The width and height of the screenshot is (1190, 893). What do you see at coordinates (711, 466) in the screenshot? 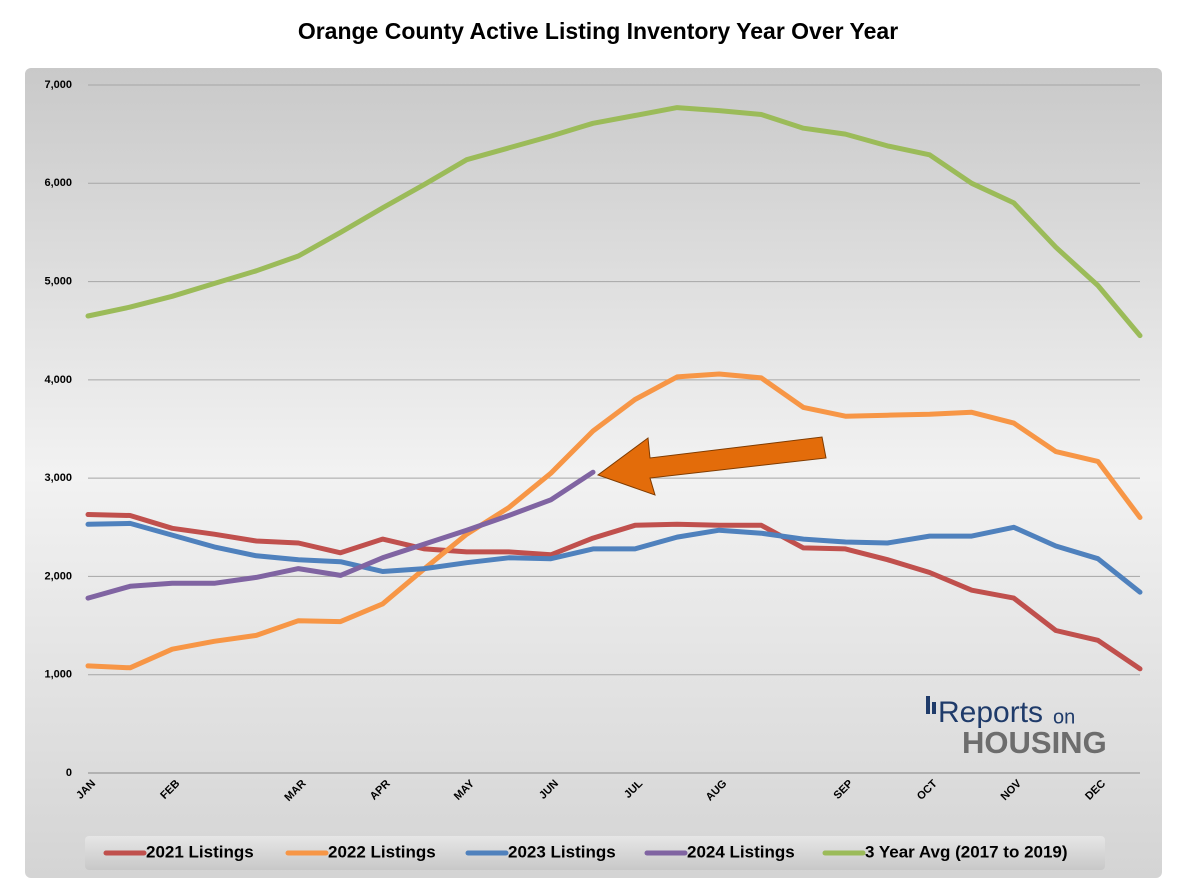
I see `arrow` at bounding box center [711, 466].